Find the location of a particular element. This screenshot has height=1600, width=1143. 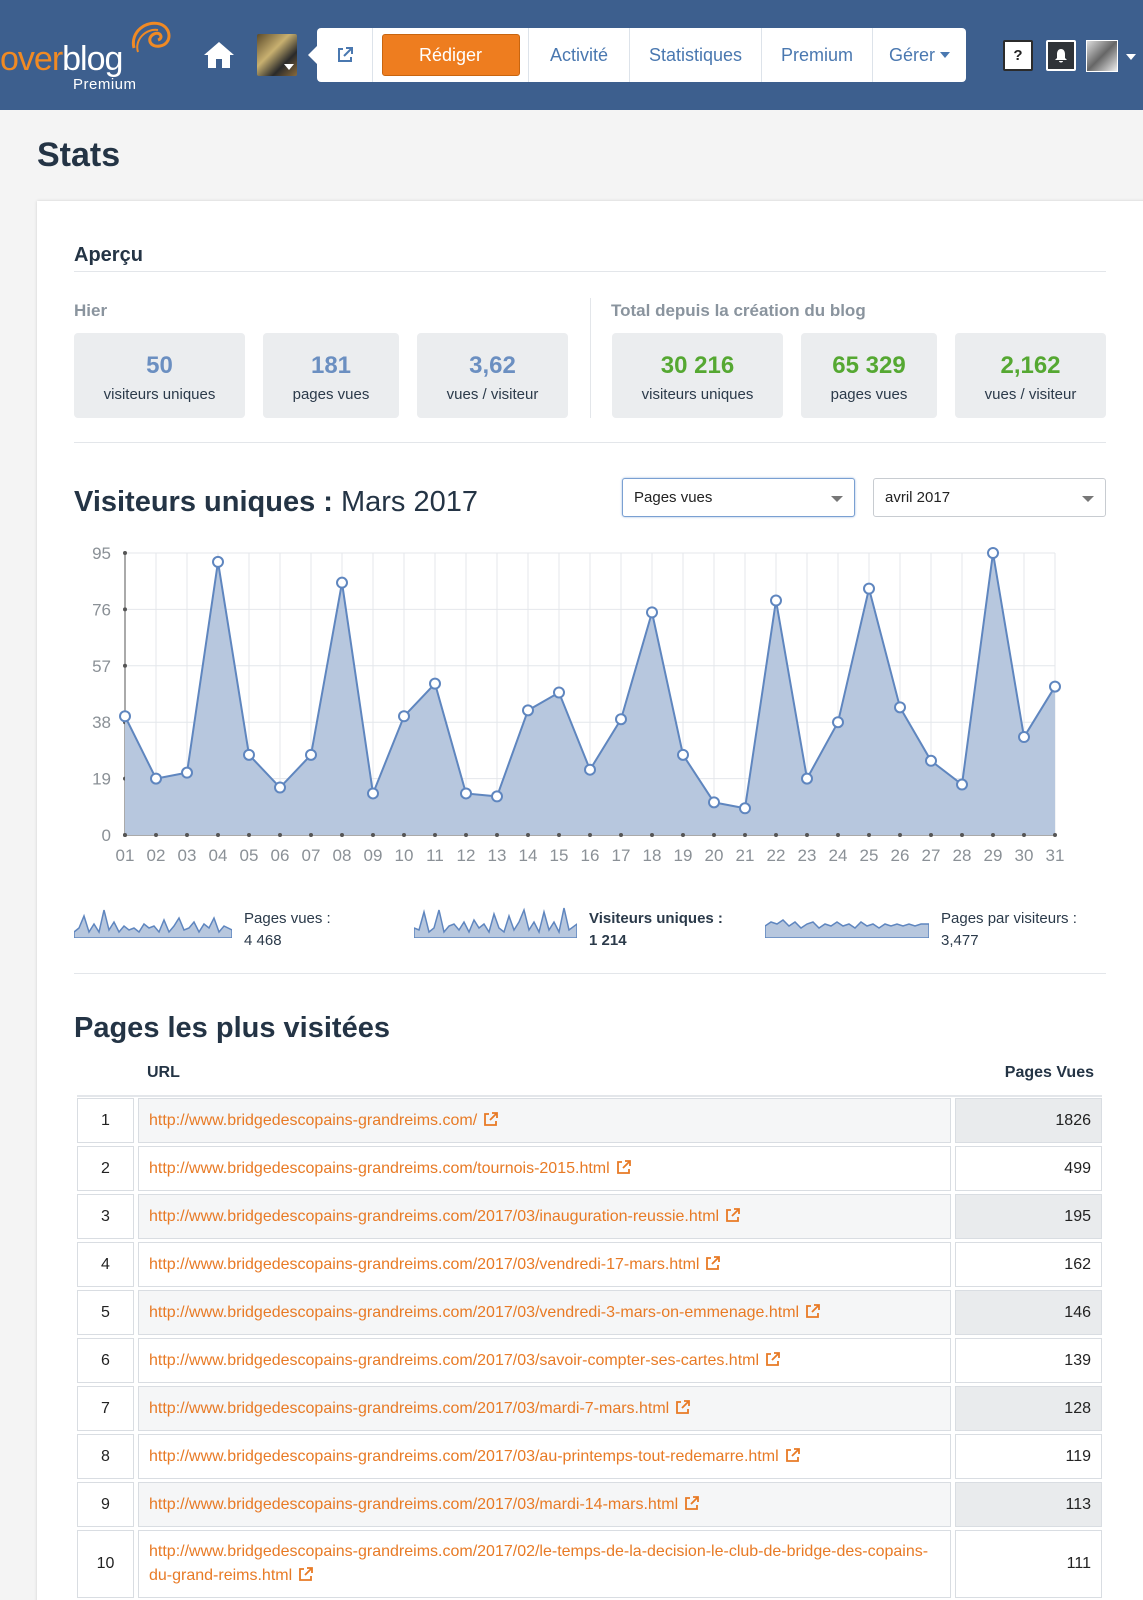

summary-unique-visitors: Visiteurs uniques : 1 214 is located at coordinates (656, 930).